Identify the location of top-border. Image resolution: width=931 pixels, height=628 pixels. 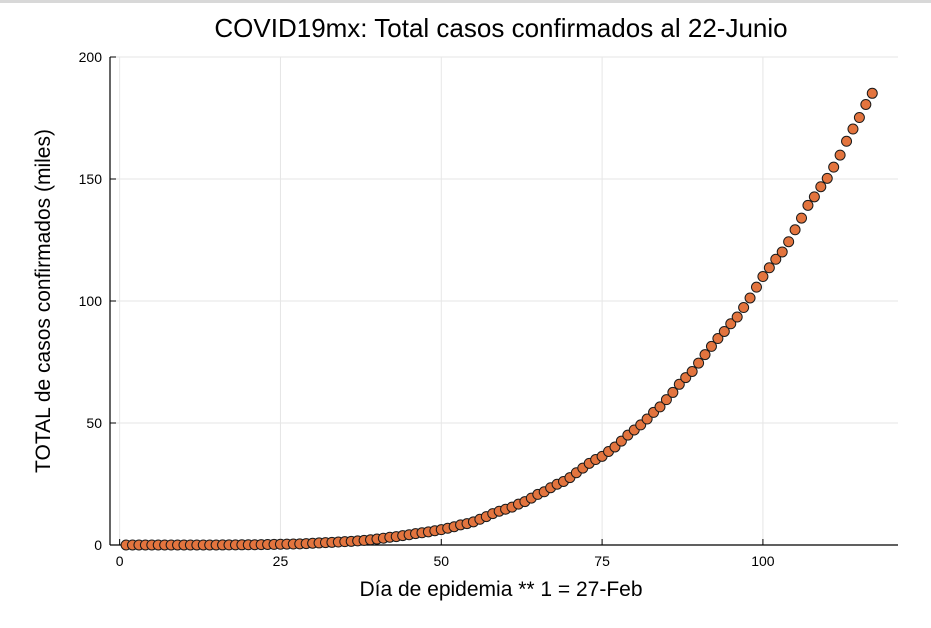
(465, 1).